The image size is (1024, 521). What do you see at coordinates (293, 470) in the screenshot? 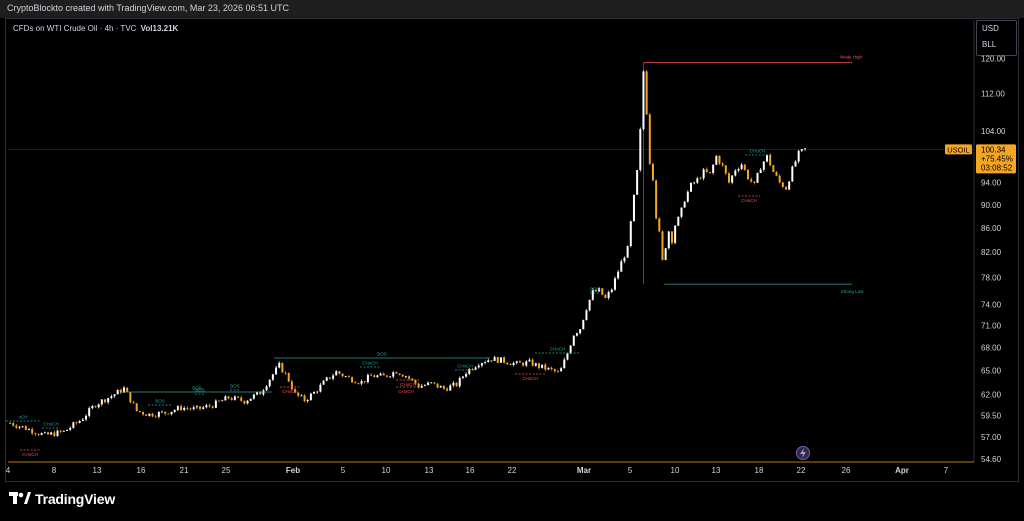
I see `time-tick-label: Feb` at bounding box center [293, 470].